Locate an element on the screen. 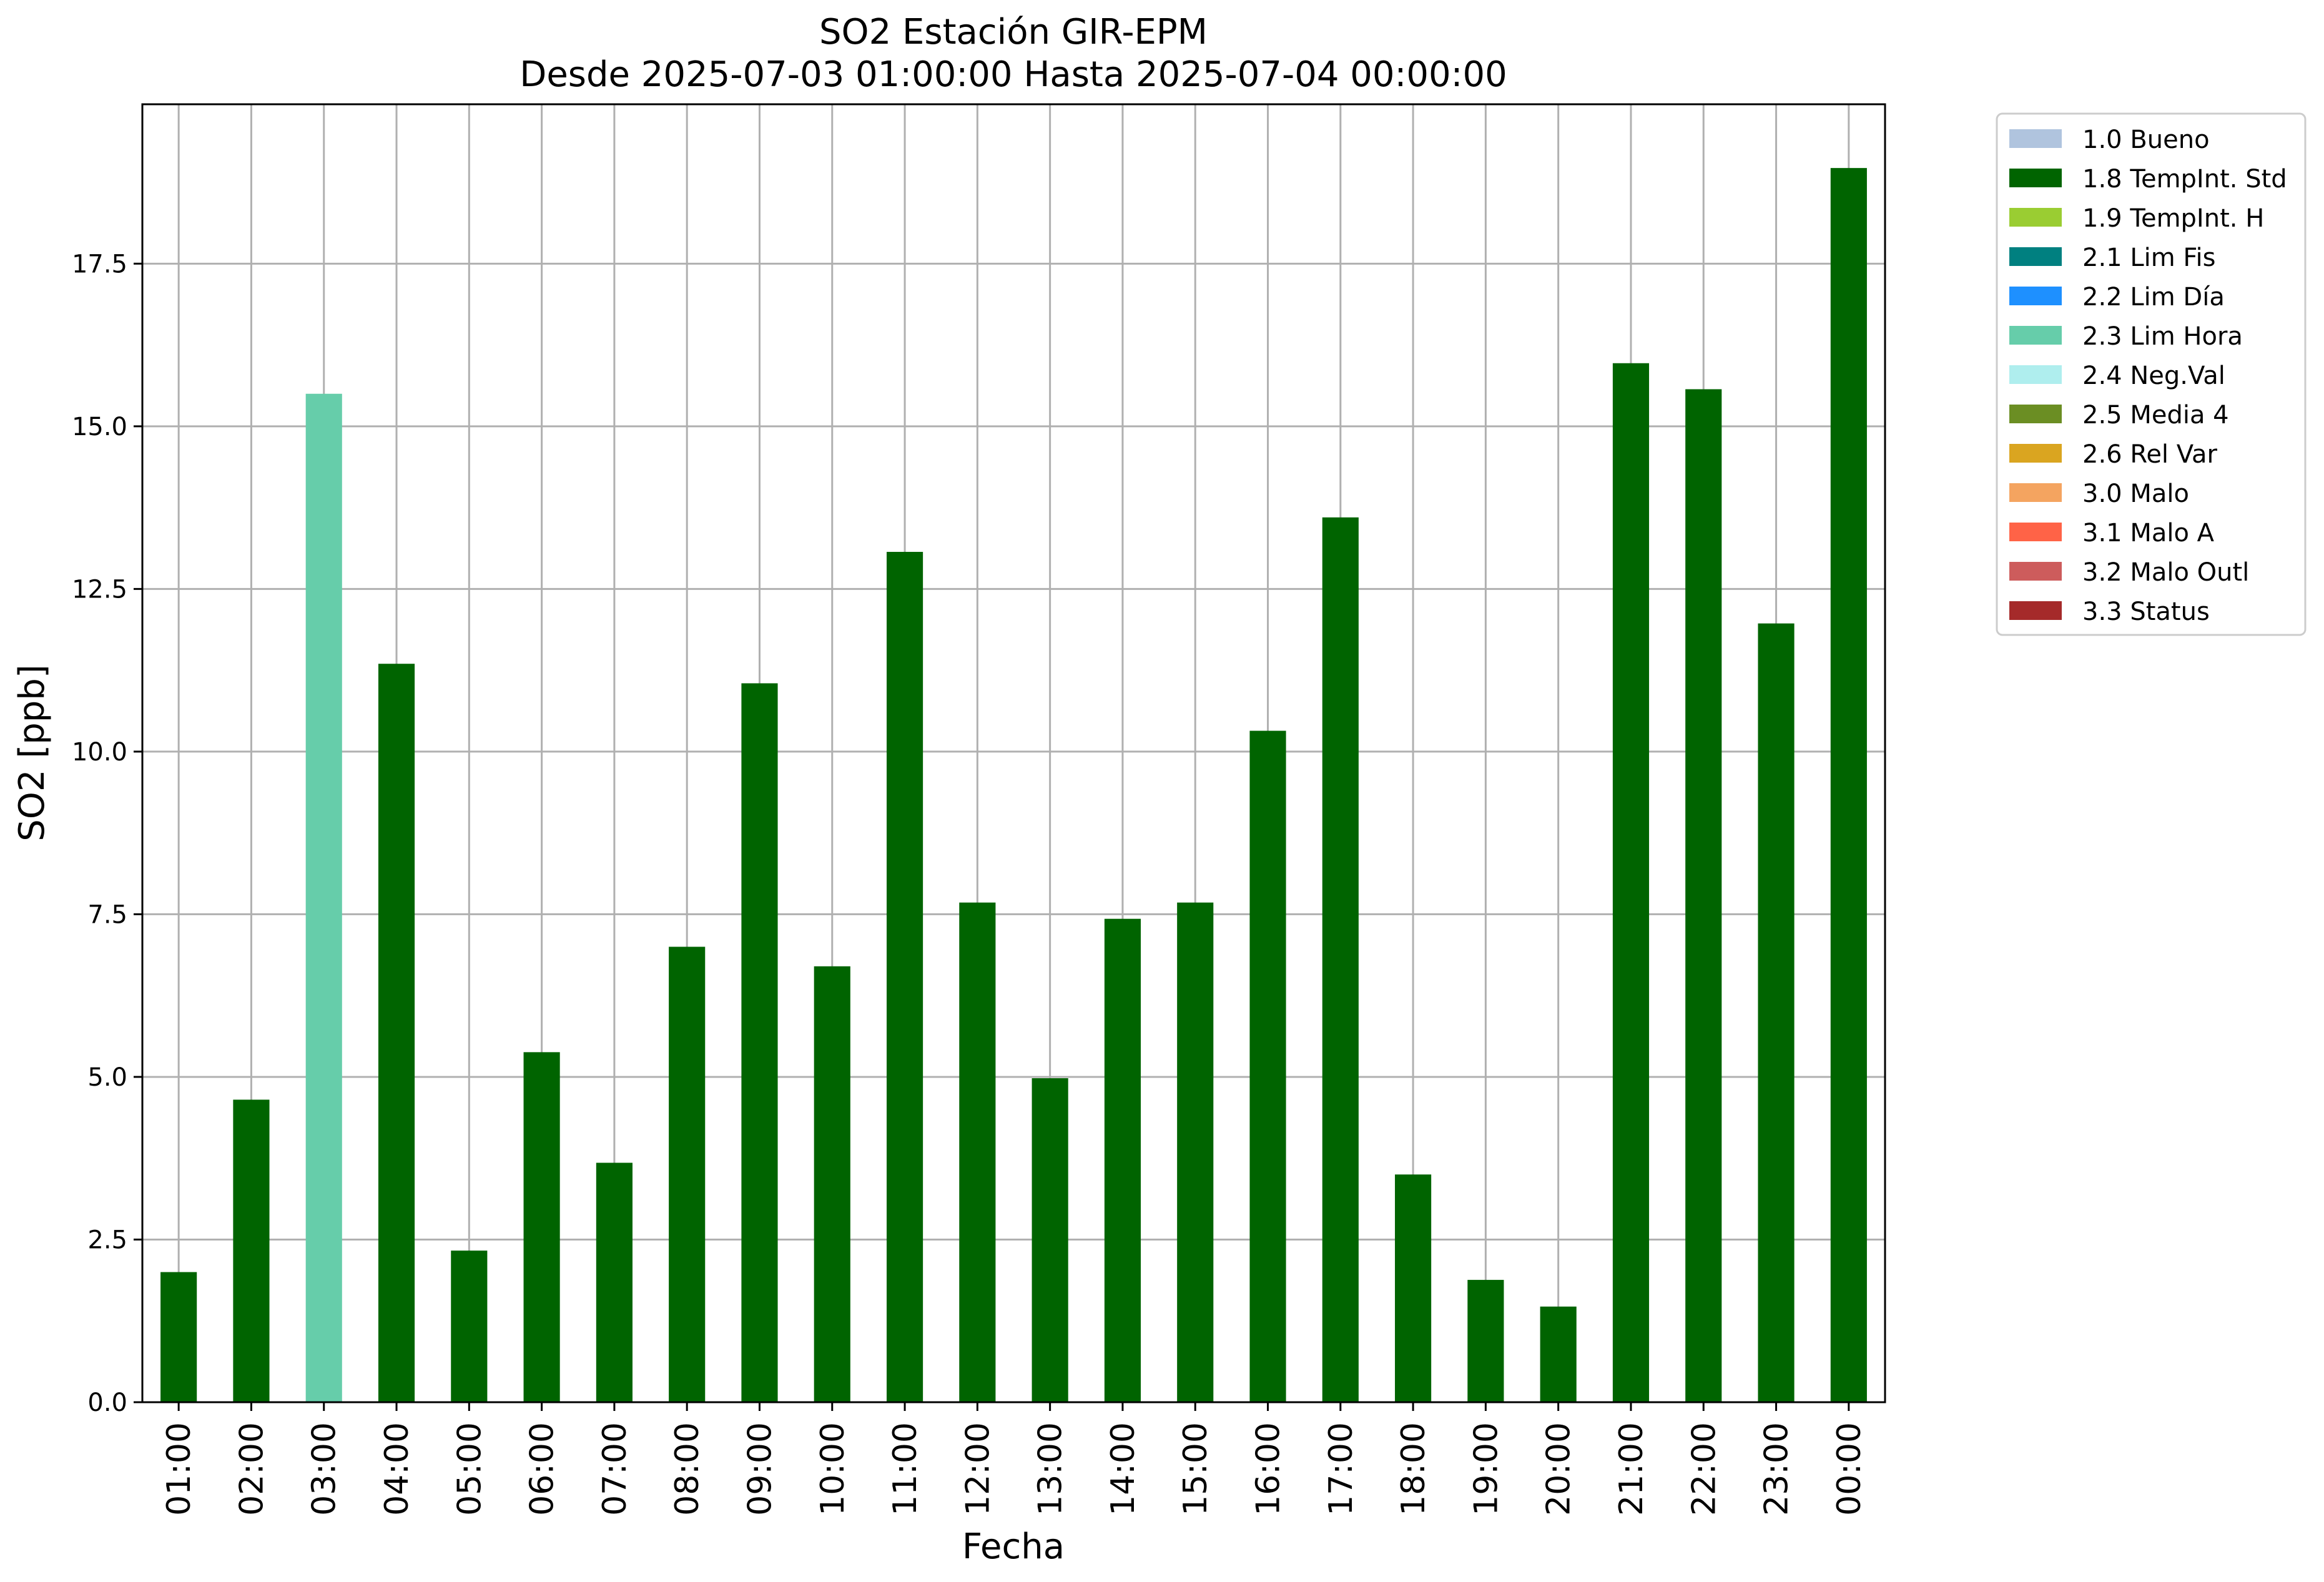 The image size is (2324, 1582). legend-label: 3.2 Malo Outl is located at coordinates (2165, 572).